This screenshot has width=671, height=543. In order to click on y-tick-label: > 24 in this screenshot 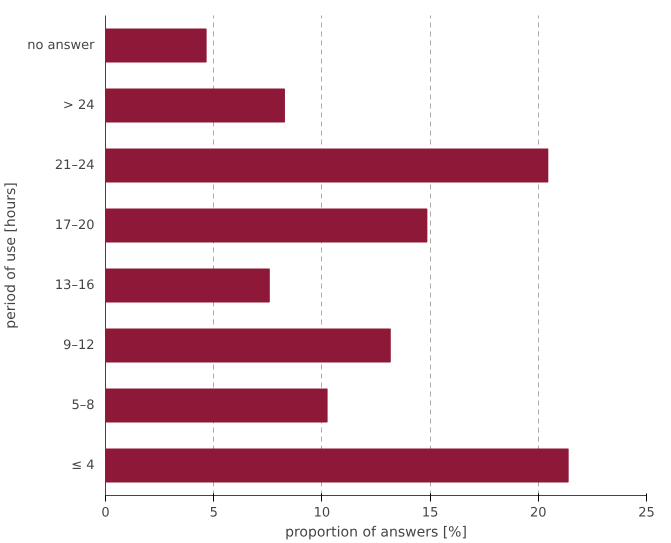, I will do `click(78, 105)`.